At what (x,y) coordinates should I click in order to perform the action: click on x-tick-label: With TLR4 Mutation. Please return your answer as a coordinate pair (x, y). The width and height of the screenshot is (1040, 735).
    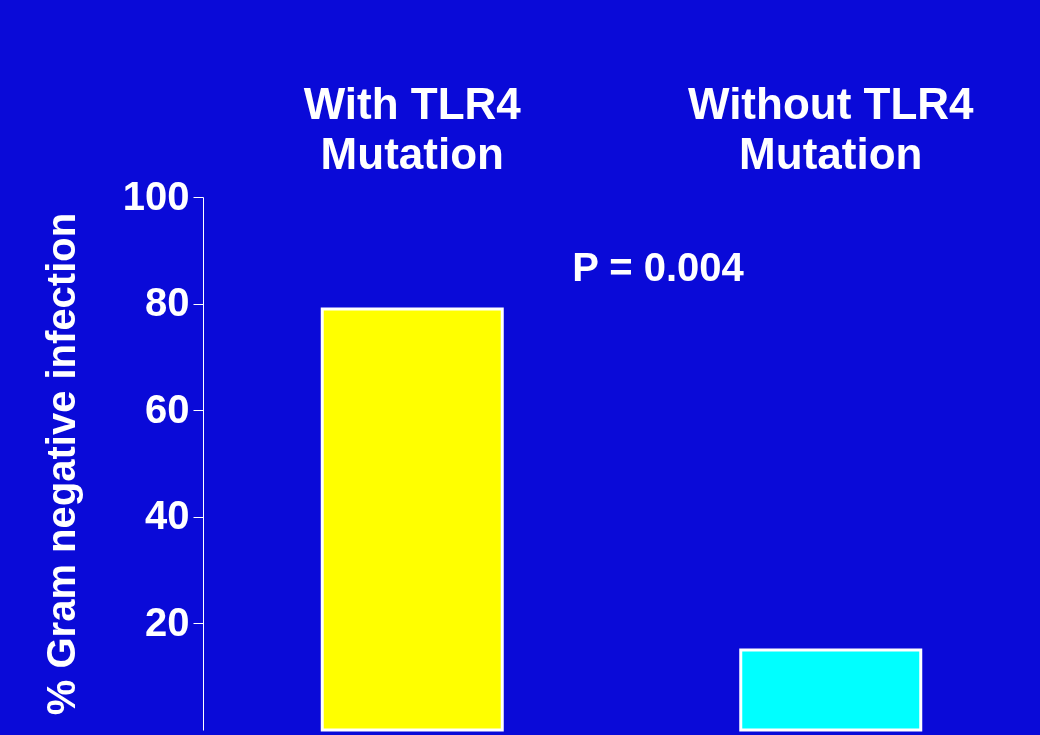
    Looking at the image, I should click on (412, 128).